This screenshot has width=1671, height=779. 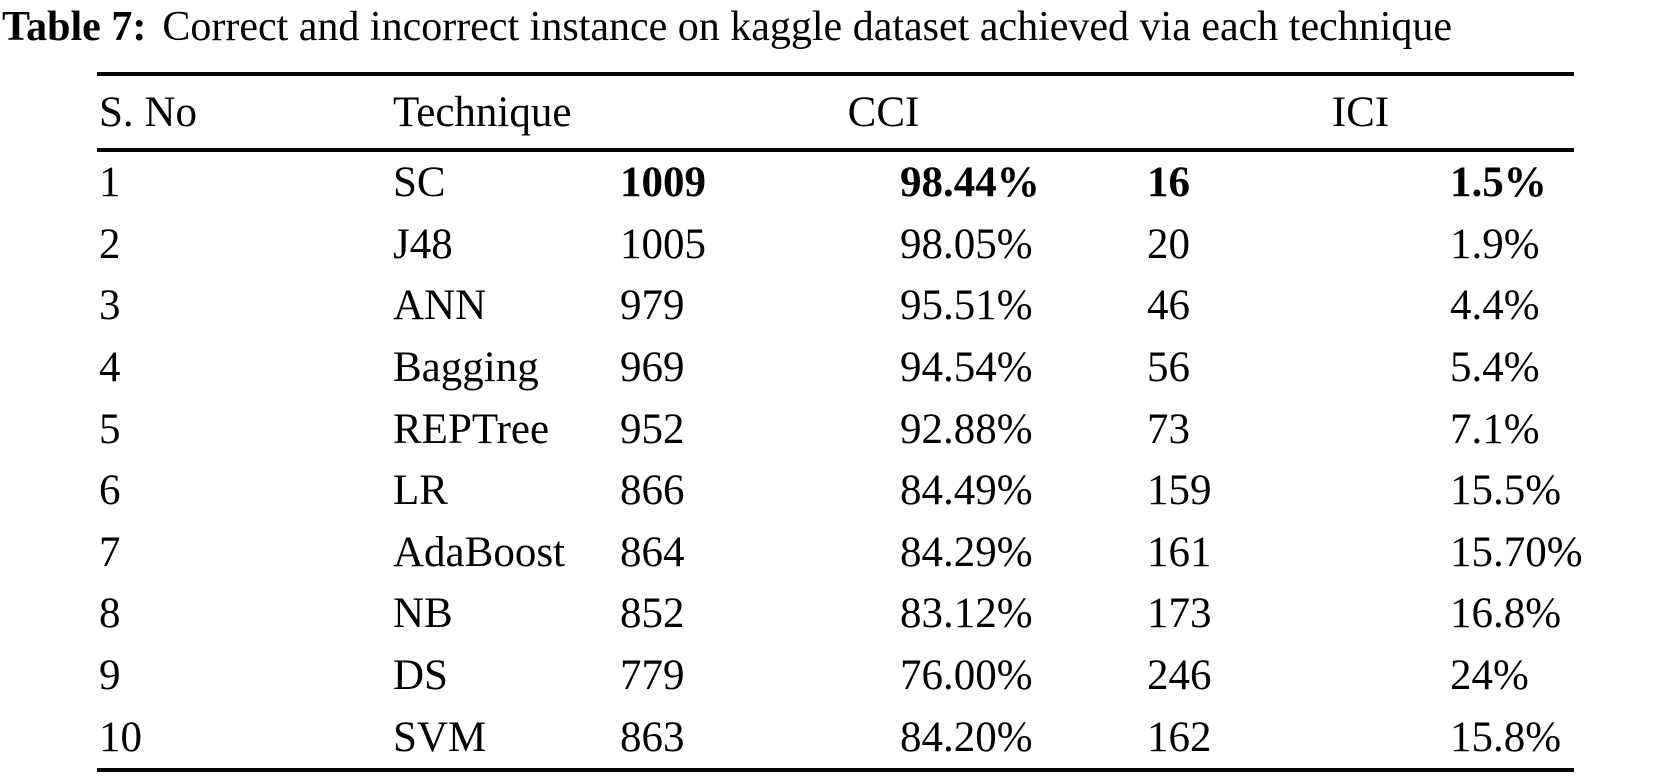 What do you see at coordinates (1506, 737) in the screenshot?
I see `cell-ici-pct: 15.8%` at bounding box center [1506, 737].